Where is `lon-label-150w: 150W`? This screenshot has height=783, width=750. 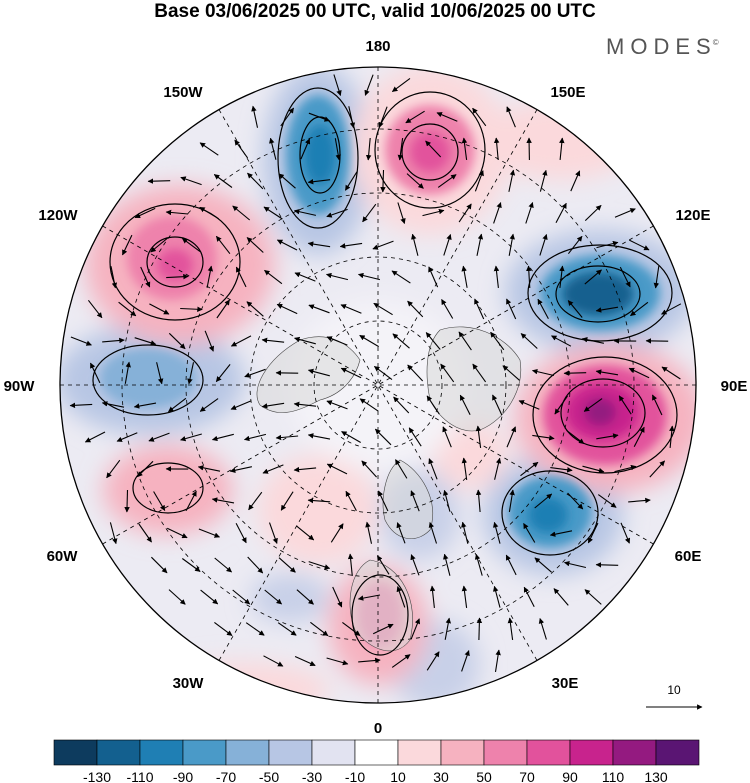
lon-label-150w: 150W is located at coordinates (183, 92).